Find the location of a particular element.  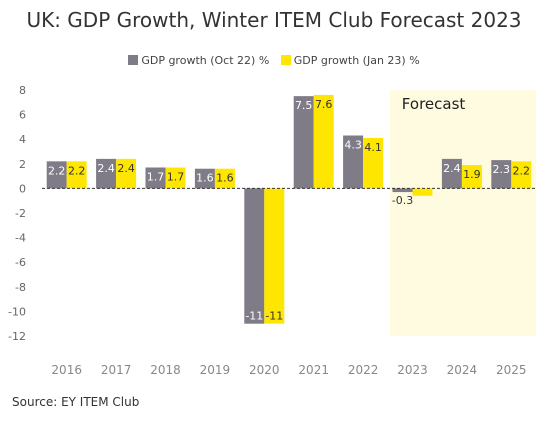

legend-item-jan23: GDP growth (Jan 23) % is located at coordinates (350, 60).